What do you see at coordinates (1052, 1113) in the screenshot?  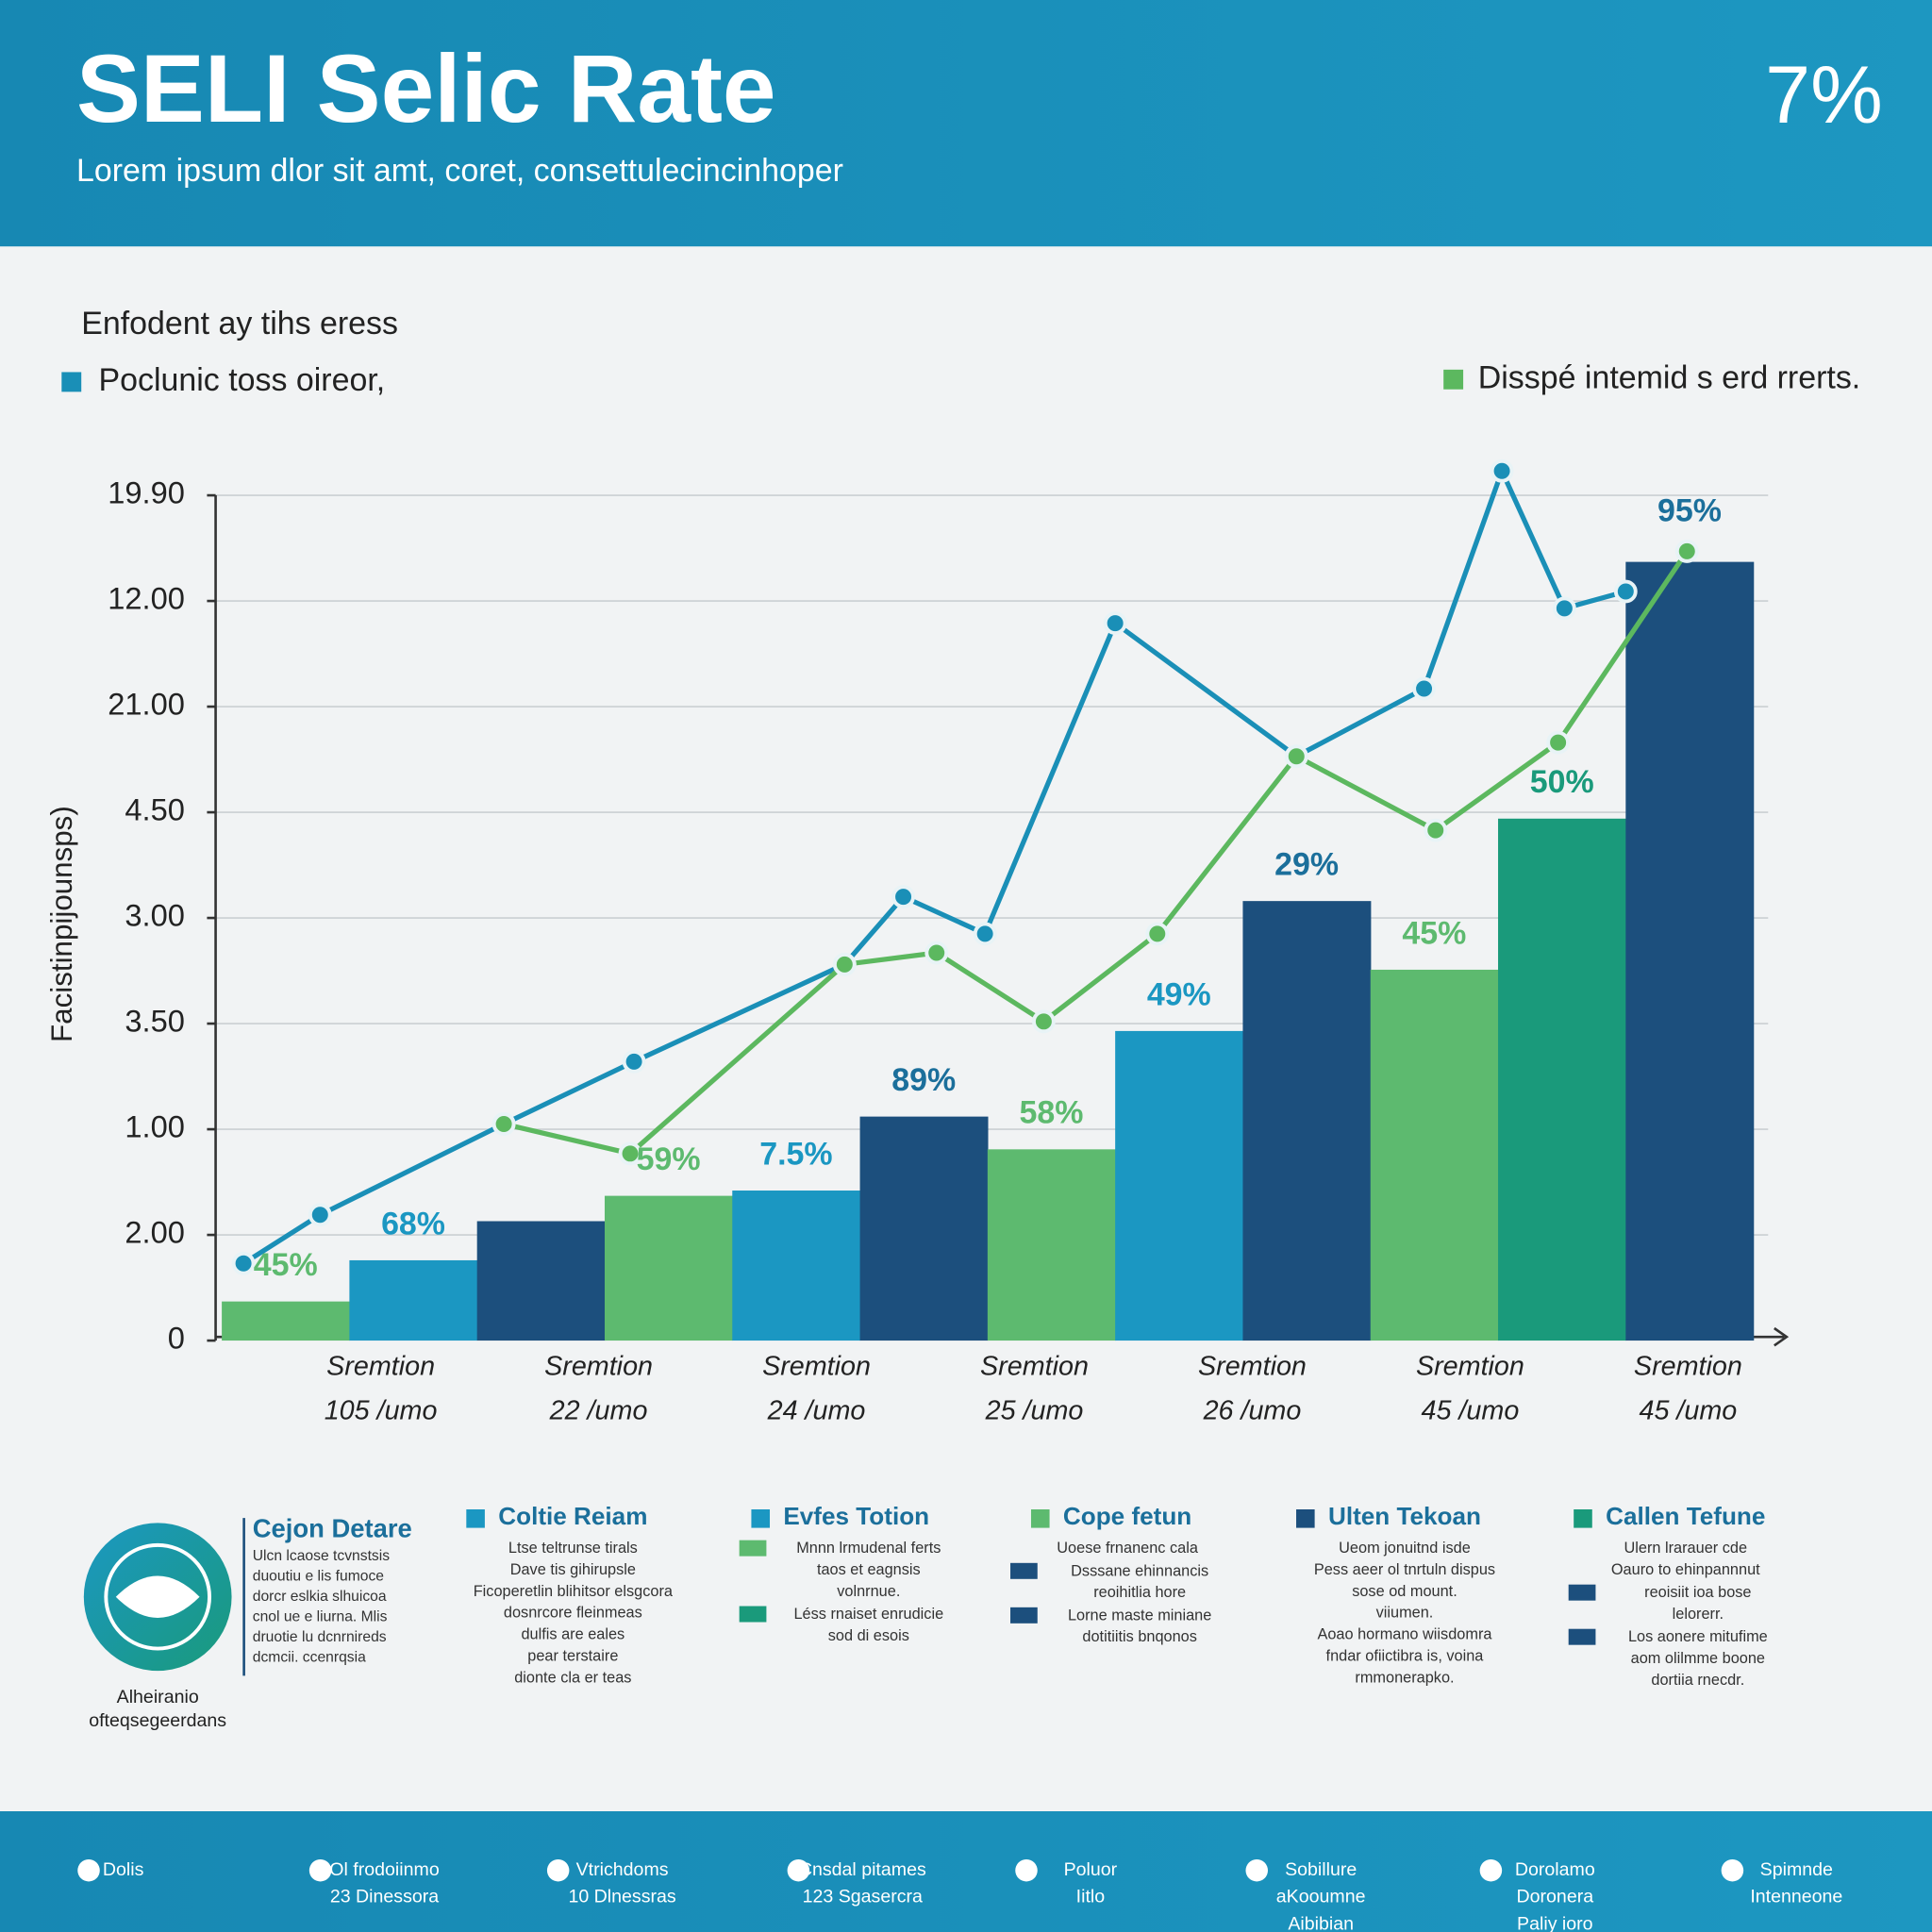 I see `bar-label: 58%` at bounding box center [1052, 1113].